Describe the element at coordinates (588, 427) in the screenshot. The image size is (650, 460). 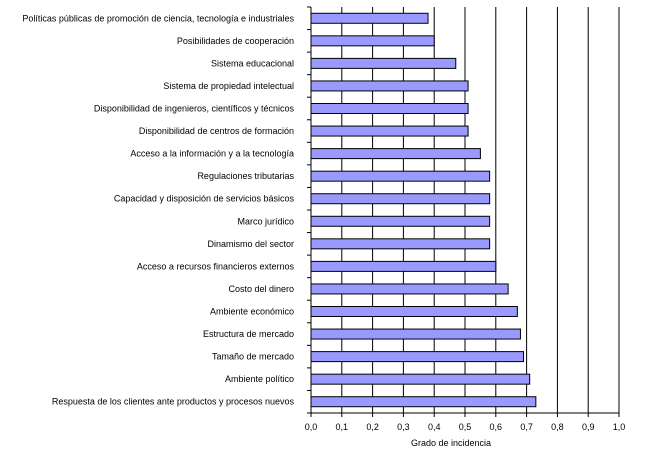
I see `x-tick-label: 0,9` at that location.